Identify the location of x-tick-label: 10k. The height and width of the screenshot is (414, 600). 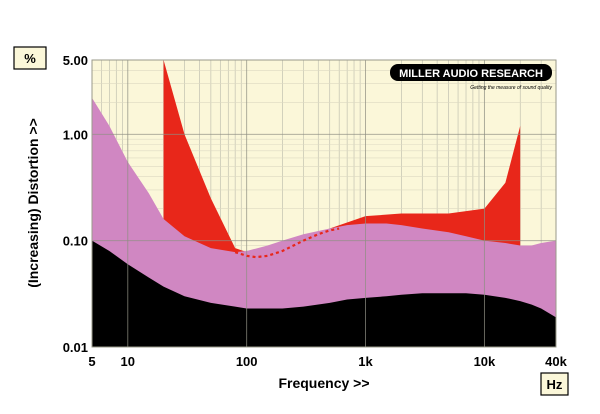
(485, 361).